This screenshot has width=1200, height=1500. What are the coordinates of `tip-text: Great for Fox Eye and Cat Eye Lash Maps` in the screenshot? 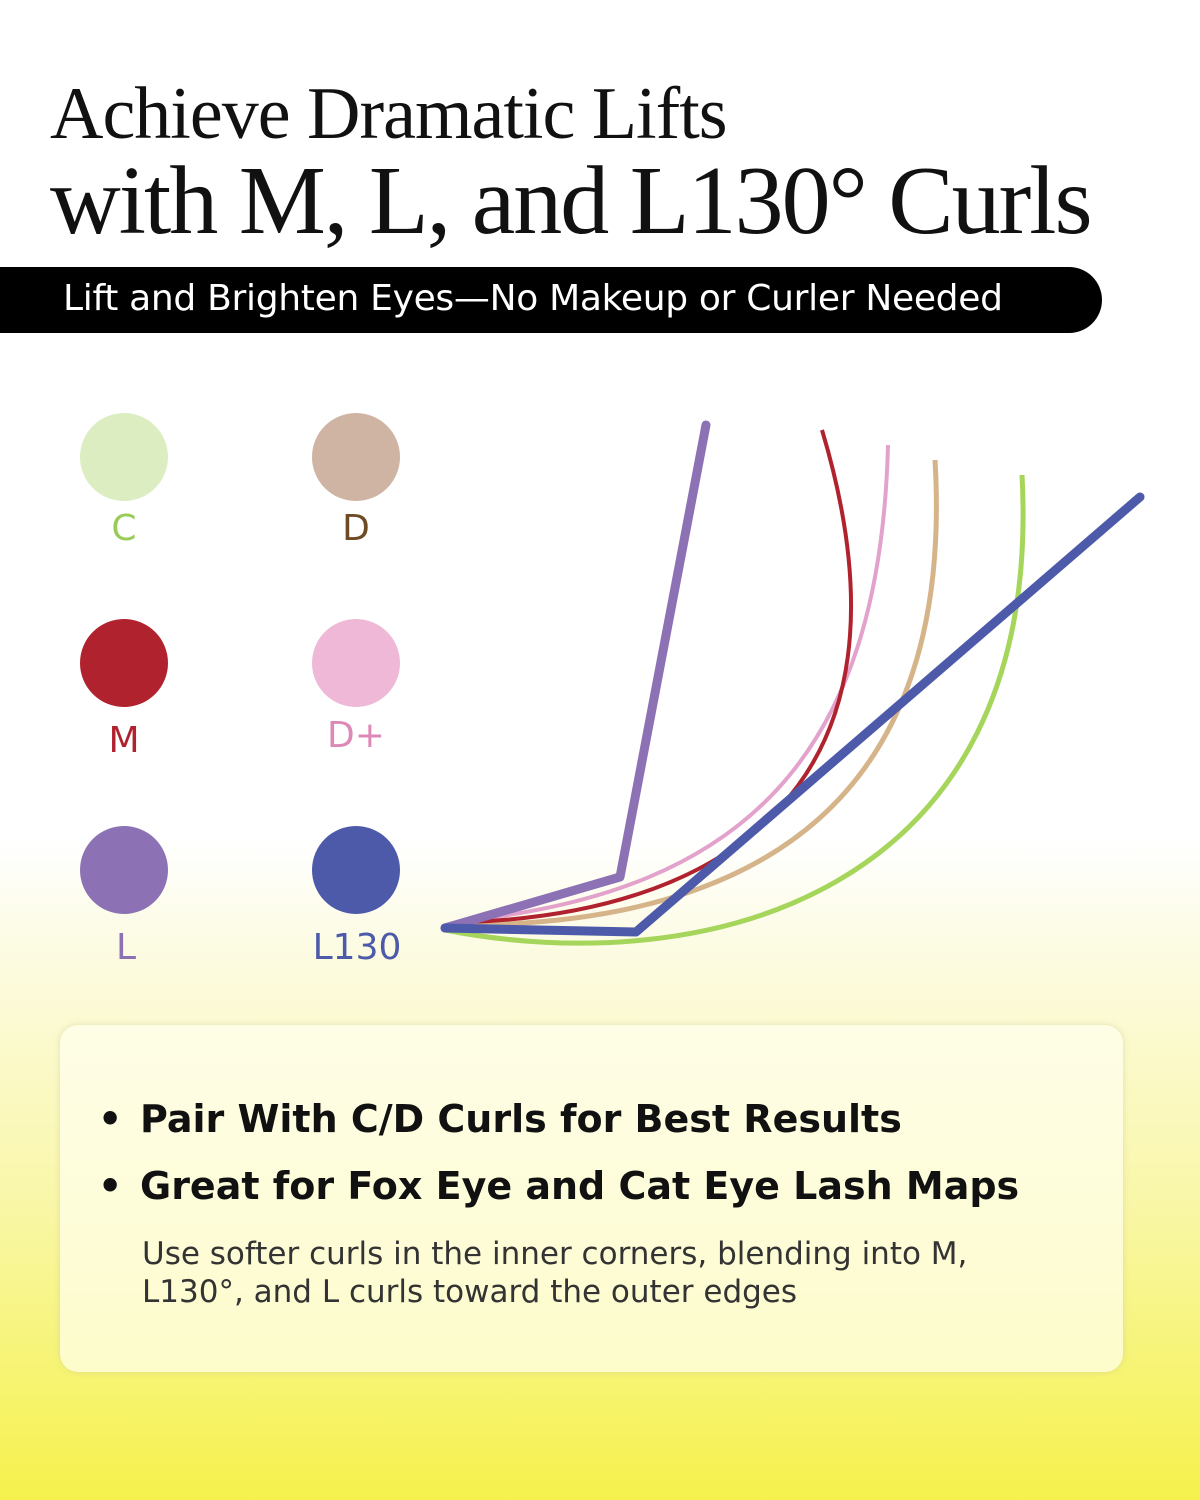 It's located at (580, 1186).